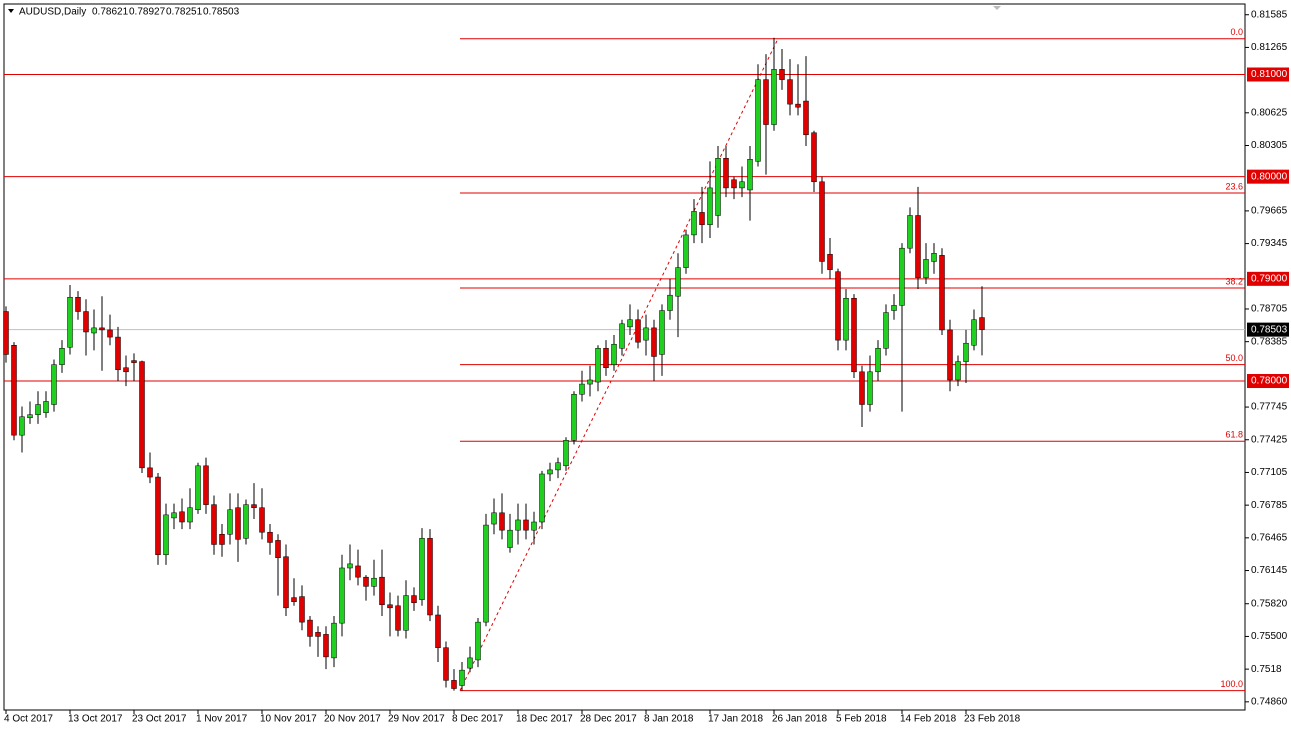 This screenshot has height=733, width=1291. I want to click on y-tick-label: 0.7518, so click(1266, 669).